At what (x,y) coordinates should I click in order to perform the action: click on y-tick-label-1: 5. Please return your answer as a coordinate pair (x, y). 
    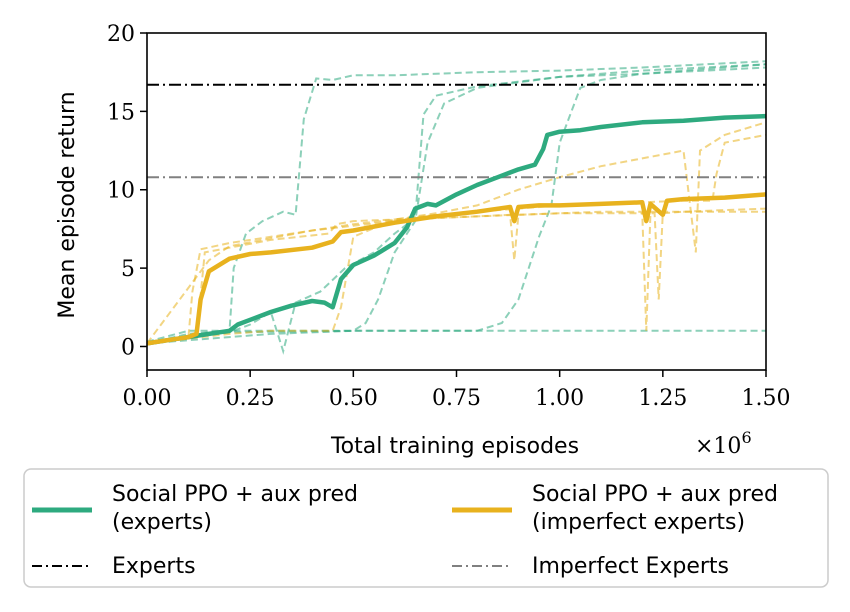
    Looking at the image, I should click on (128, 269).